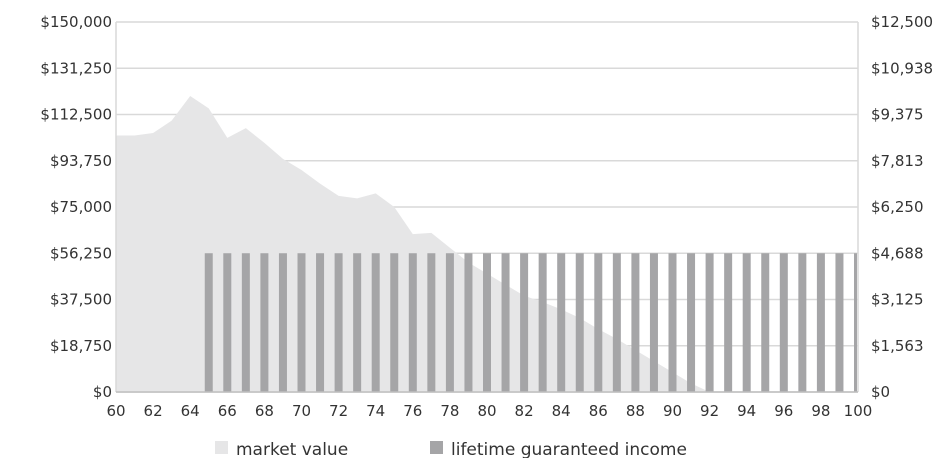  Describe the element at coordinates (897, 346) in the screenshot. I see `right-tick-label: $1,563` at that location.